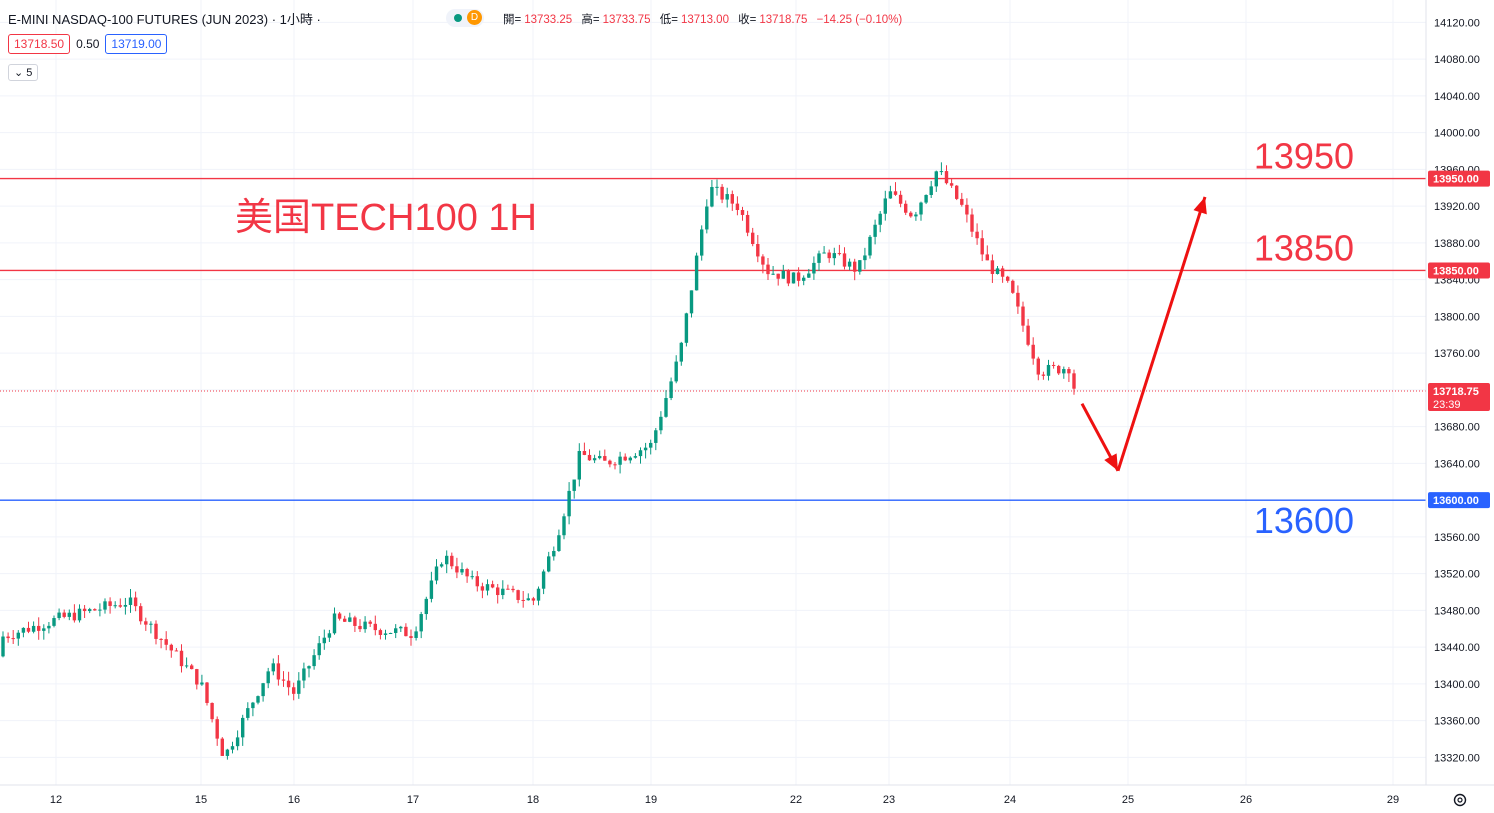 The height and width of the screenshot is (813, 1494). Describe the element at coordinates (1304, 520) in the screenshot. I see `level-label: 13600` at that location.